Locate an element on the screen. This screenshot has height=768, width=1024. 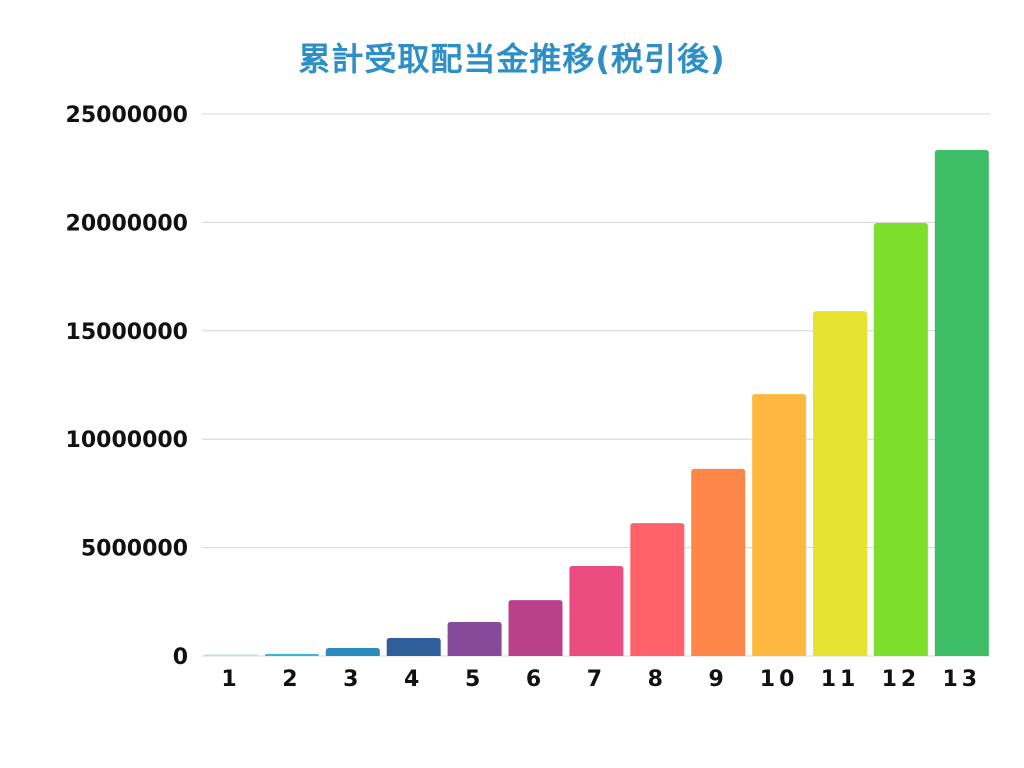
x-tick-label: 6 is located at coordinates (535, 679).